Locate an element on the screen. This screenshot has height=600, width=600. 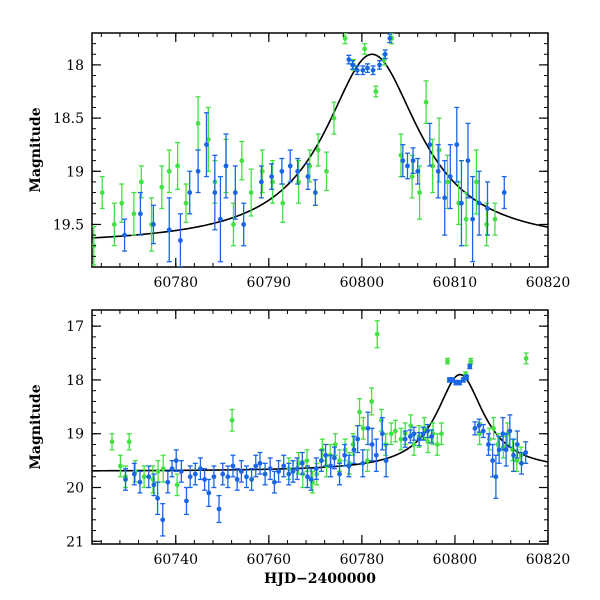
top-x-tick-label: 60810 is located at coordinates (455, 283).